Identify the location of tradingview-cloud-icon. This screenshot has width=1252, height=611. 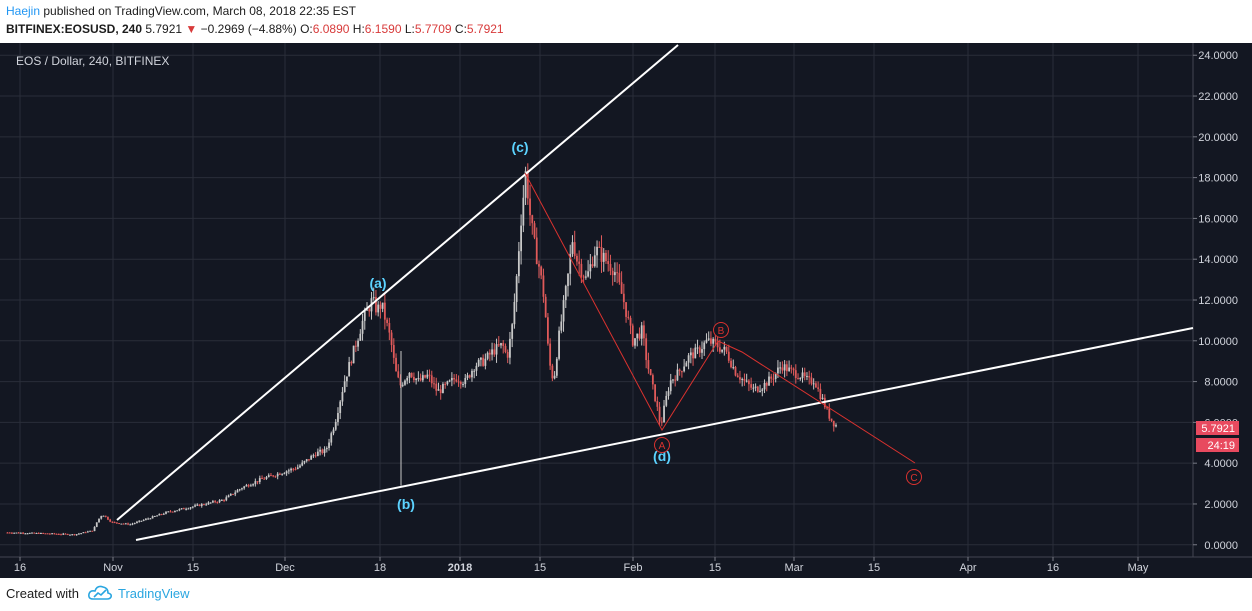
(100, 593).